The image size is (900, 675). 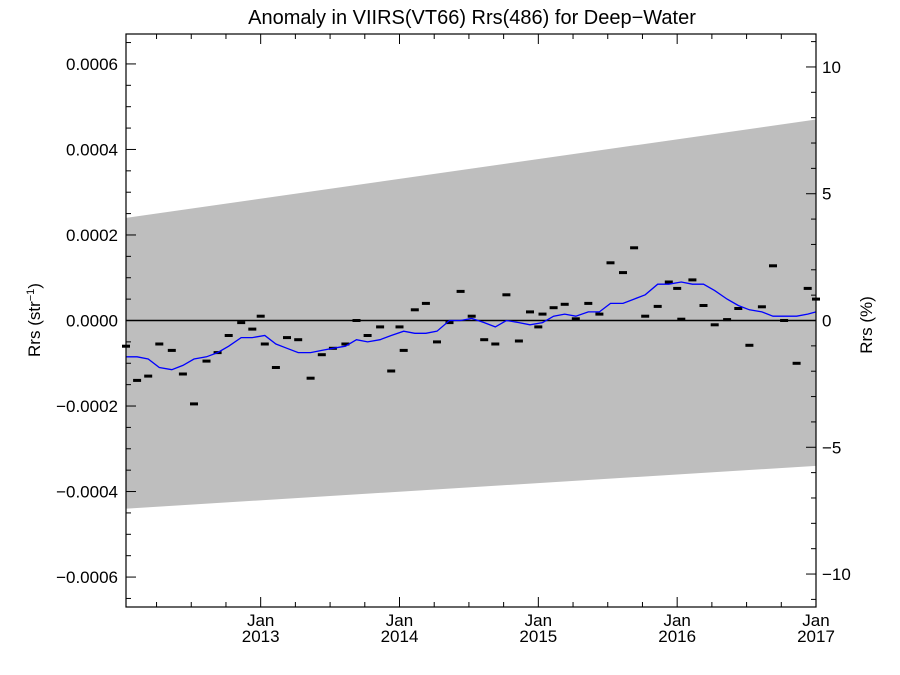 I want to click on y2-tick-label: 5, so click(x=826, y=194).